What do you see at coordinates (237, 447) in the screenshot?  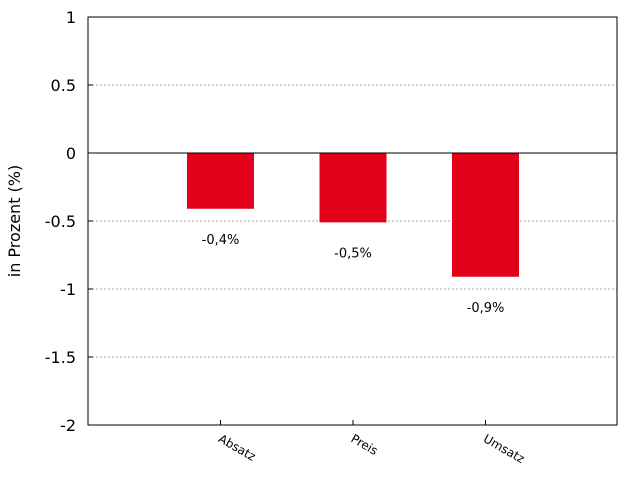 I see `x-tick-label: Absatz` at bounding box center [237, 447].